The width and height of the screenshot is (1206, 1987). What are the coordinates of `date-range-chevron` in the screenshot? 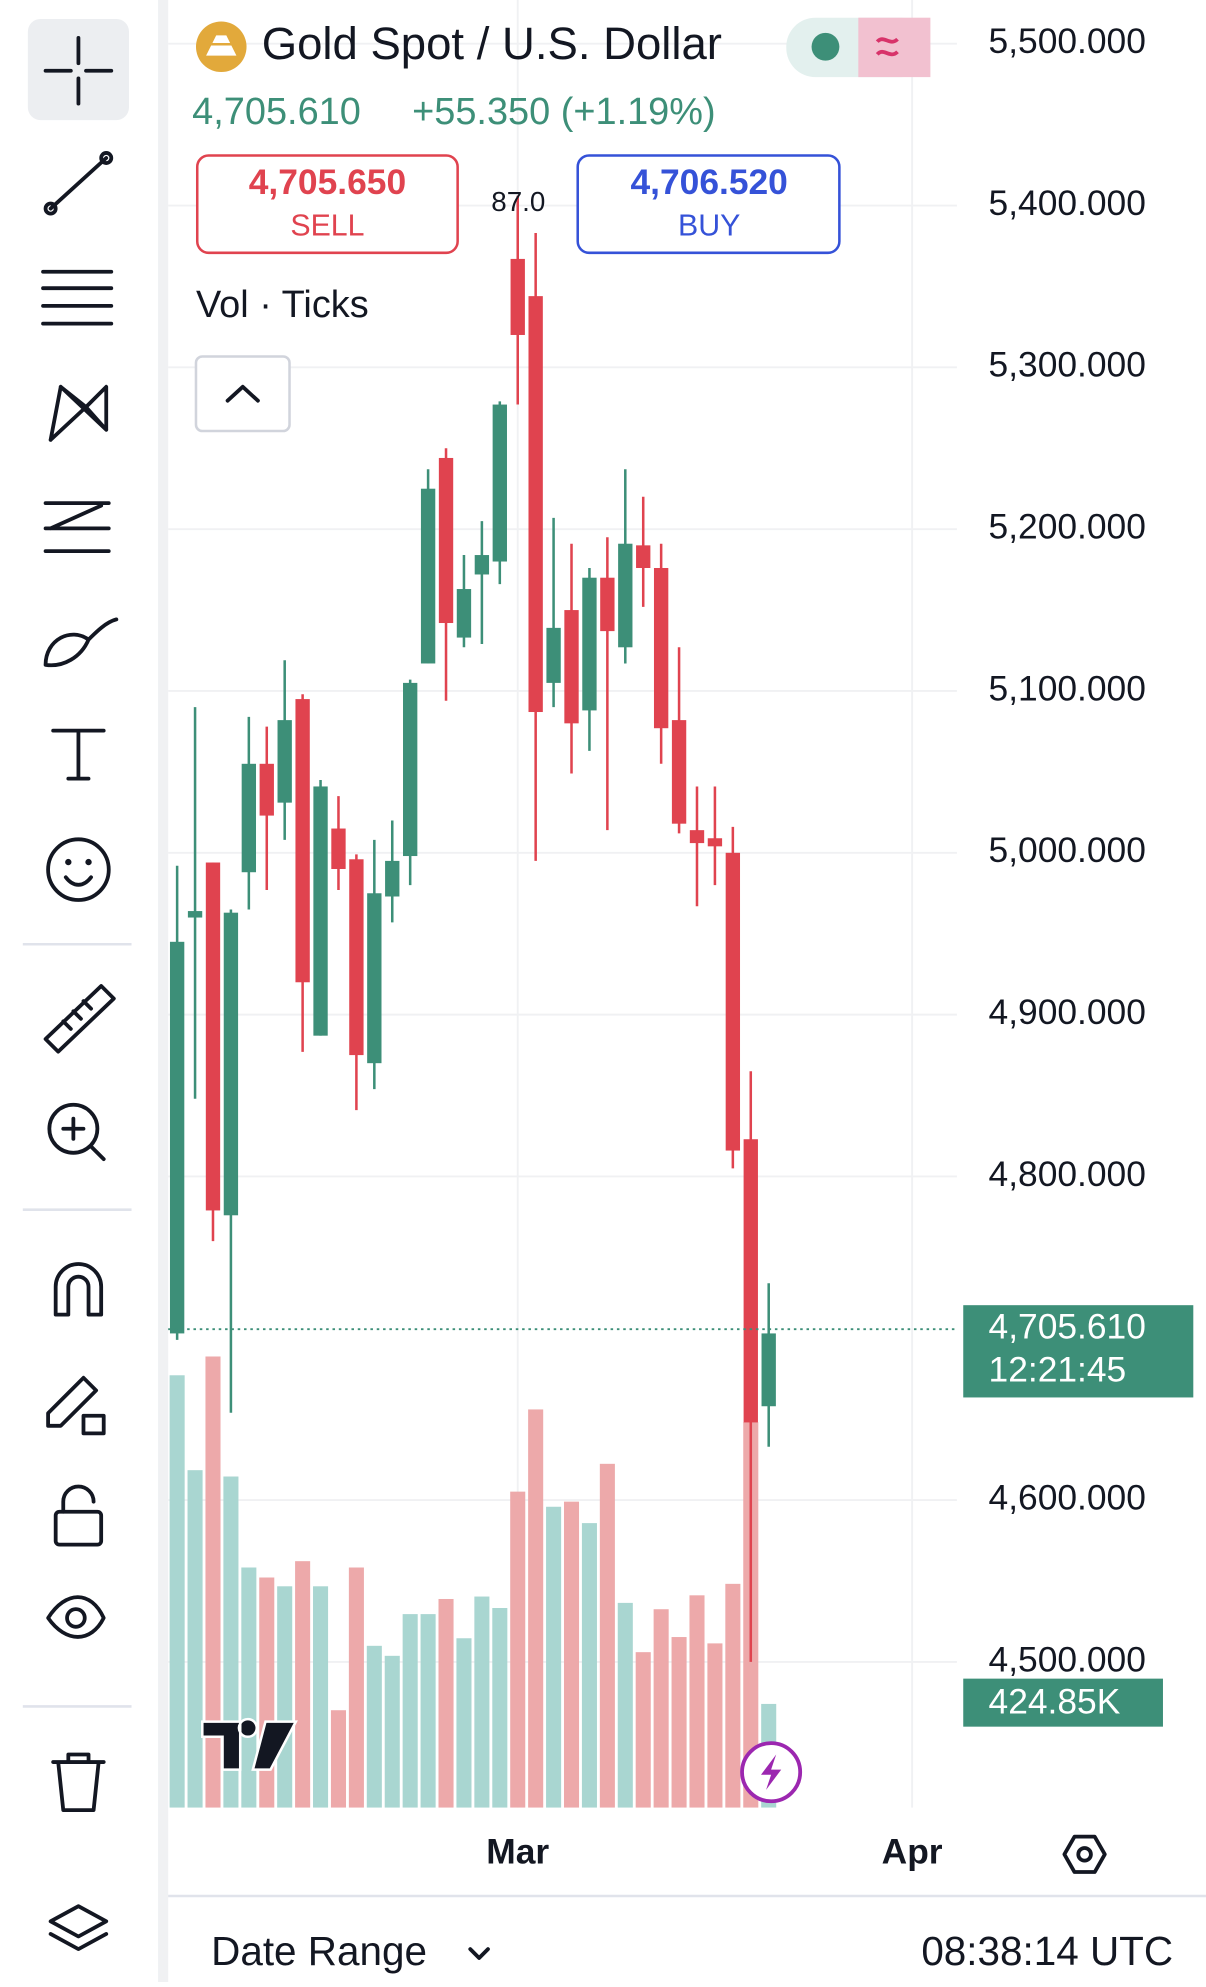 It's located at (479, 1953).